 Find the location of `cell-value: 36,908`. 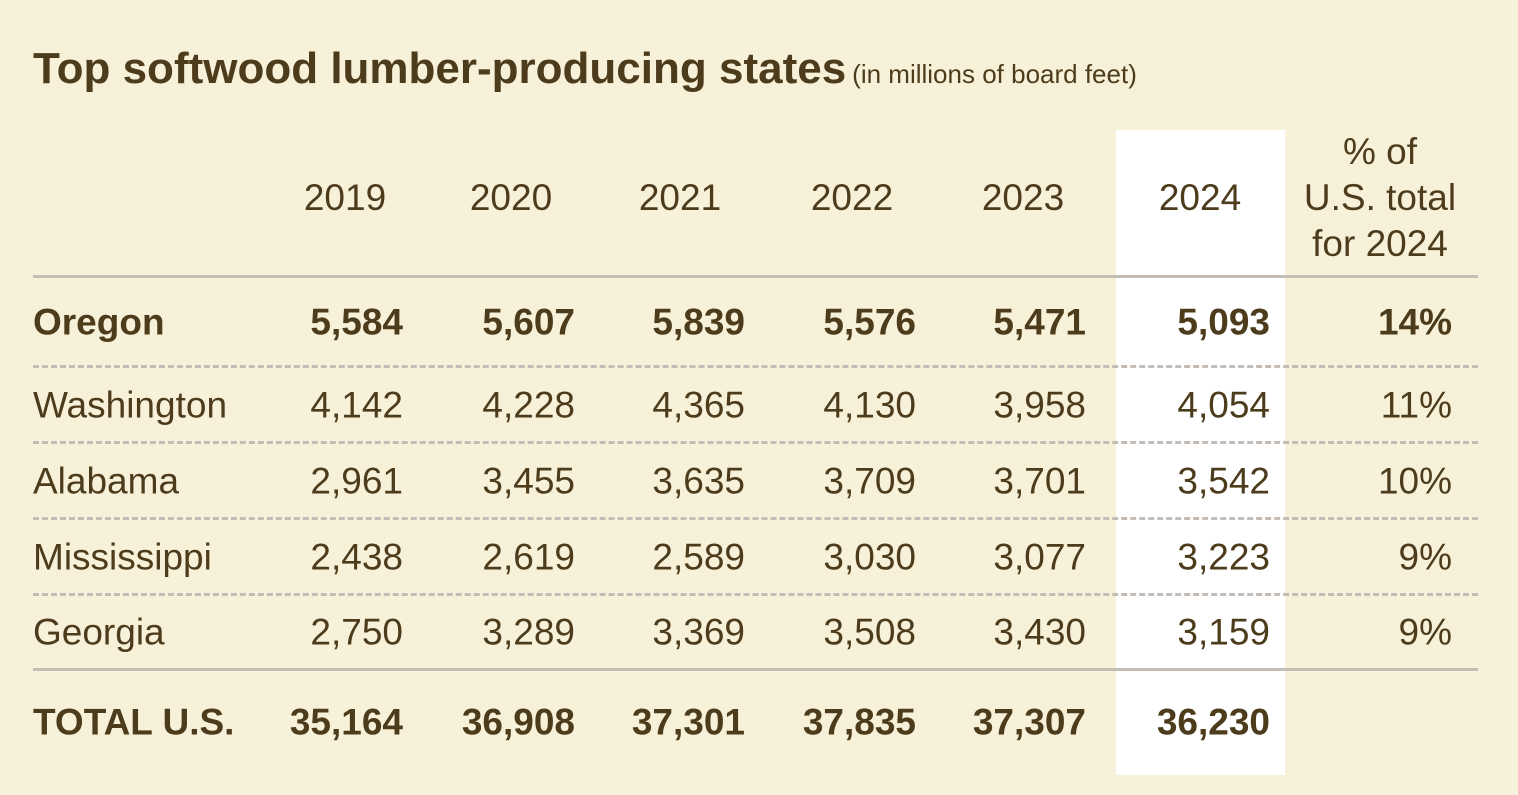

cell-value: 36,908 is located at coordinates (518, 722).